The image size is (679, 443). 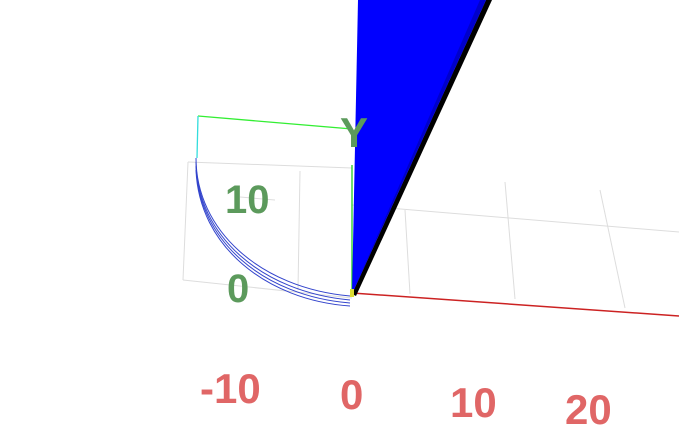 What do you see at coordinates (230, 388) in the screenshot?
I see `x-tick-label-neg10: -10` at bounding box center [230, 388].